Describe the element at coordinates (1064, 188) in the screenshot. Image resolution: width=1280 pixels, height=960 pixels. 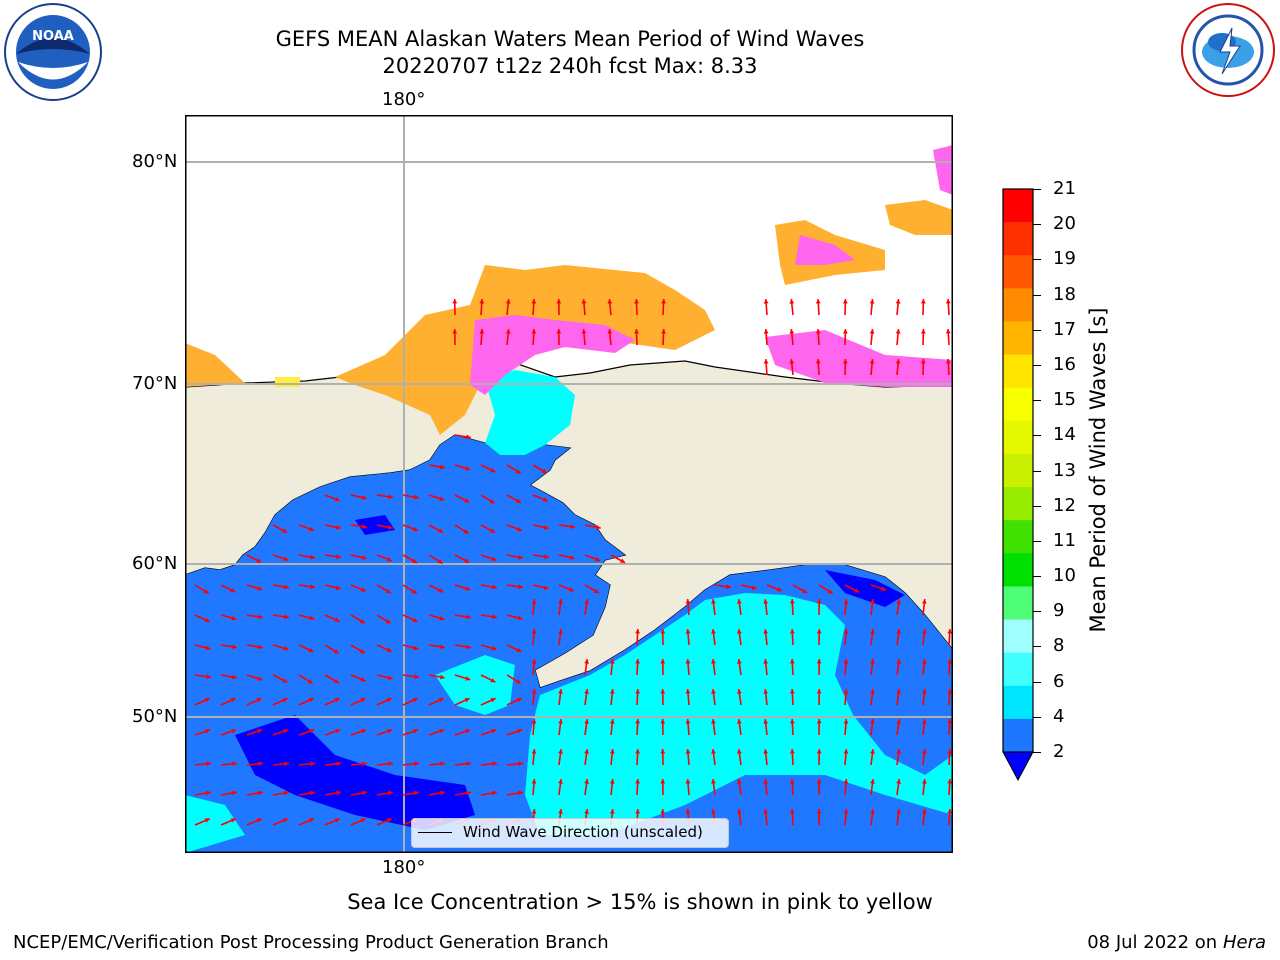
I see `colorbar-tick-label: 21` at that location.